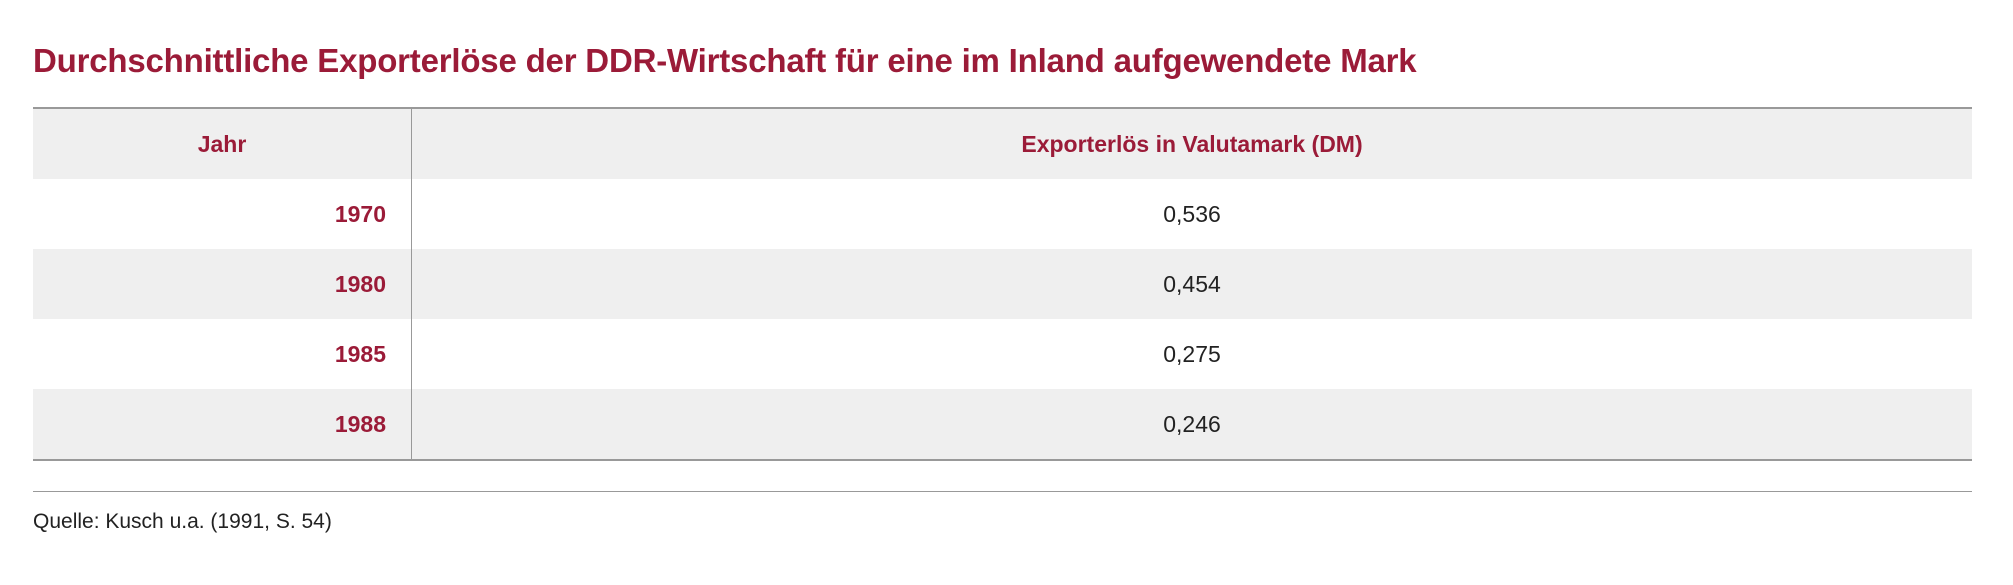 Image resolution: width=2013 pixels, height=585 pixels. I want to click on column-header: Jahr, so click(222, 143).